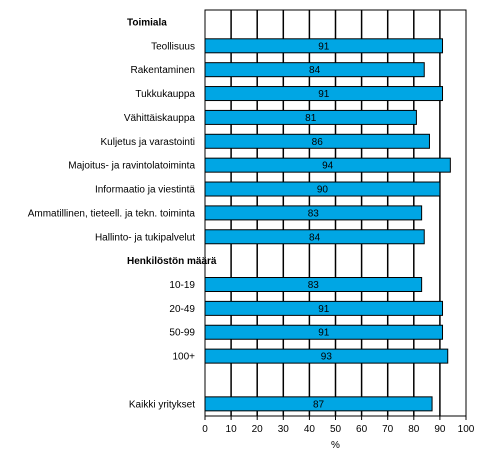  What do you see at coordinates (172, 261) in the screenshot?
I see `group-heading: Henkilöstön määrä` at bounding box center [172, 261].